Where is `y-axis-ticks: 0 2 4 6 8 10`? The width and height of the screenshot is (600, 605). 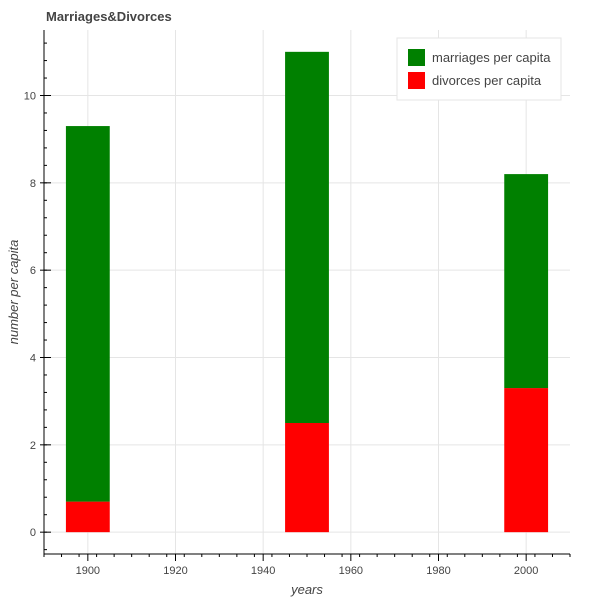
y-axis-ticks: 0 2 4 6 8 10 is located at coordinates (37, 296).